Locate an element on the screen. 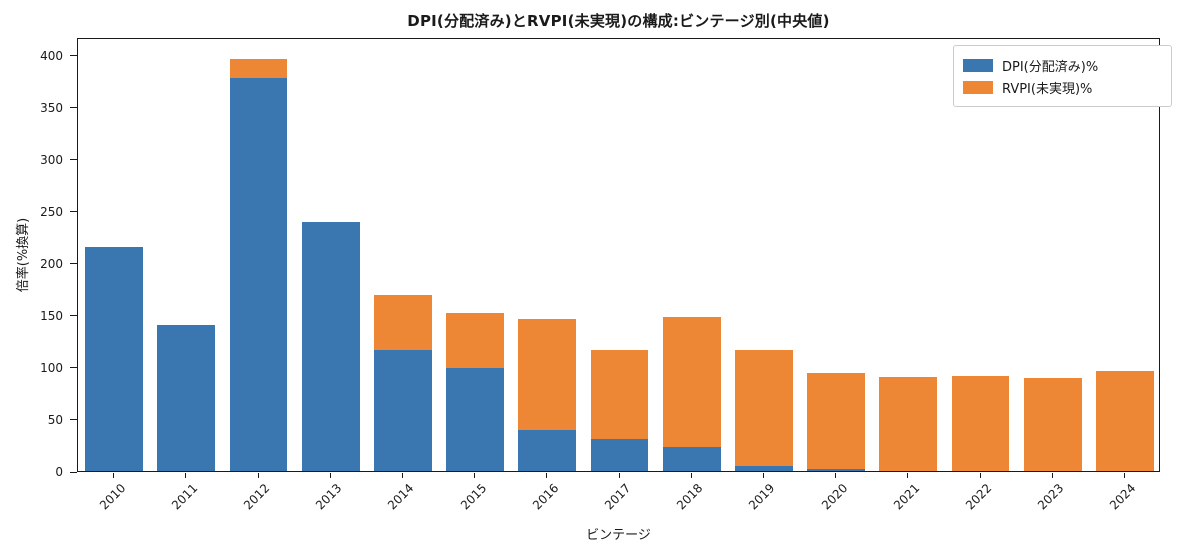 Image resolution: width=1200 pixels, height=555 pixels. y-tick-label: 150 is located at coordinates (51, 315).